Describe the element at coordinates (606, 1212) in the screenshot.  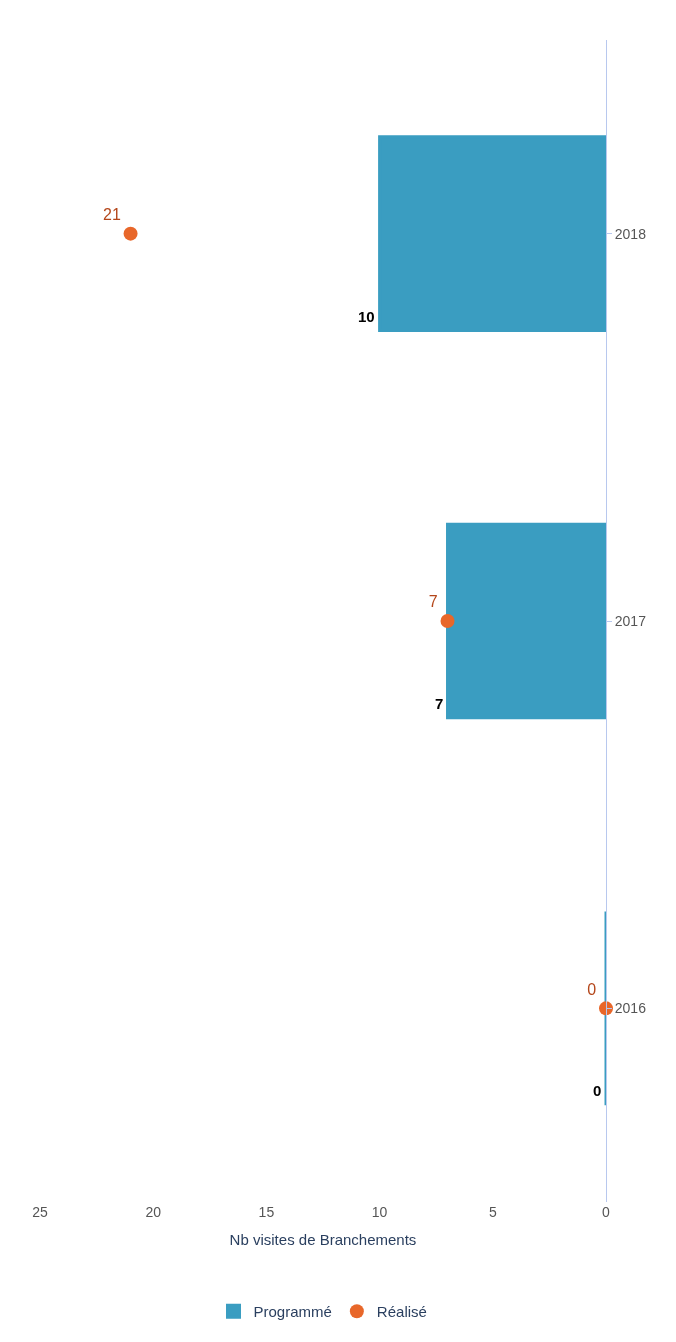
I see `x-tick-label: 0` at that location.